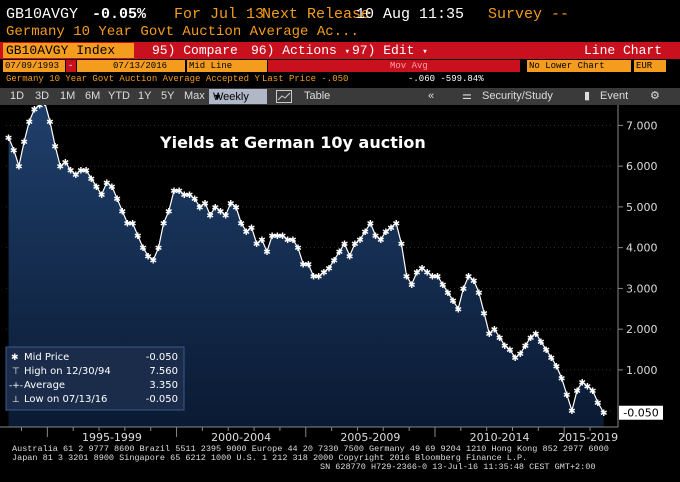 This screenshot has width=680, height=482. What do you see at coordinates (119, 96) in the screenshot?
I see `tab-ytd: YTD` at bounding box center [119, 96].